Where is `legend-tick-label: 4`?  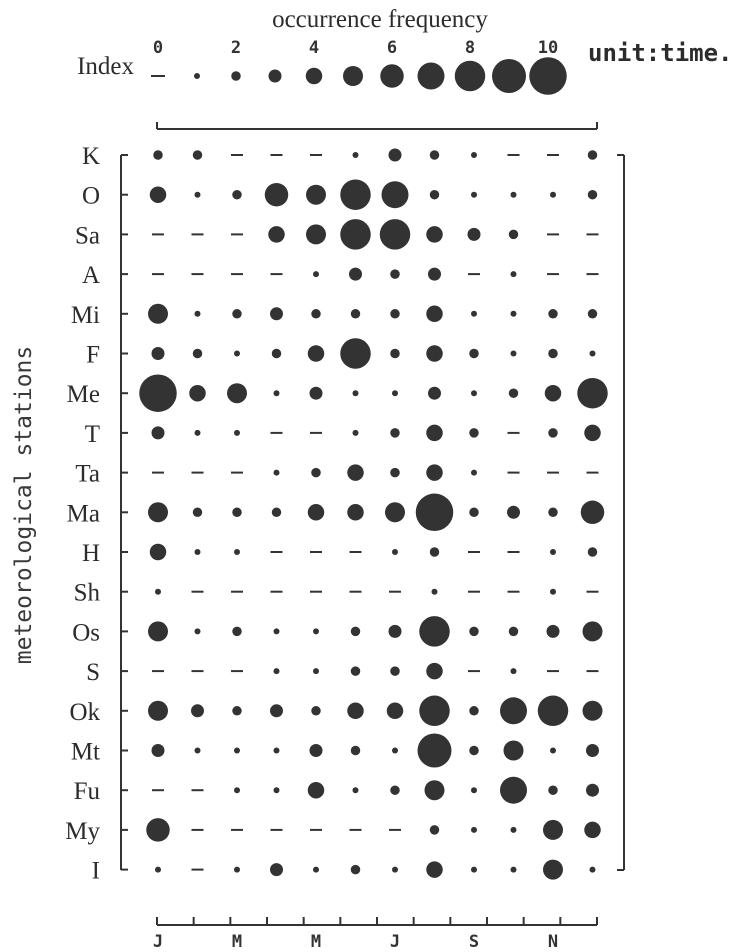
legend-tick-label: 4 is located at coordinates (314, 48).